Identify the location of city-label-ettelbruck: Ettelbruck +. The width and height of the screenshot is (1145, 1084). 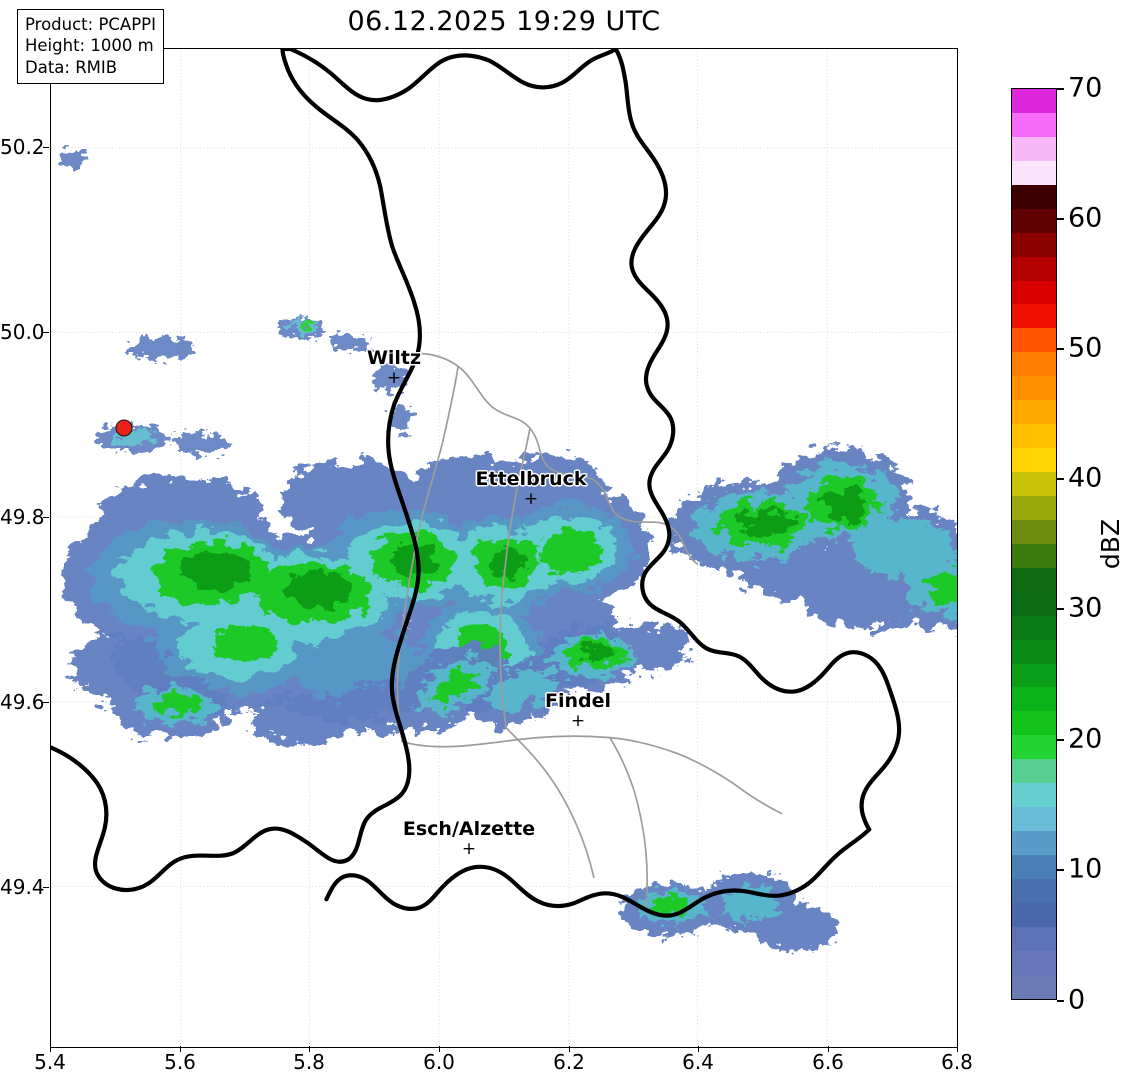
(531, 488).